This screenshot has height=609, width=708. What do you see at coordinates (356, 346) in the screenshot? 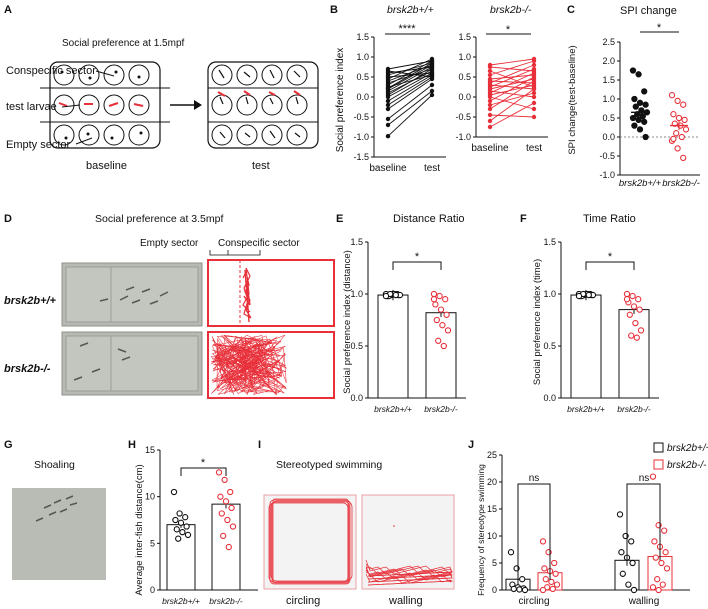
I see `panel-e-y-tick-label: 0.5` at bounding box center [356, 346].